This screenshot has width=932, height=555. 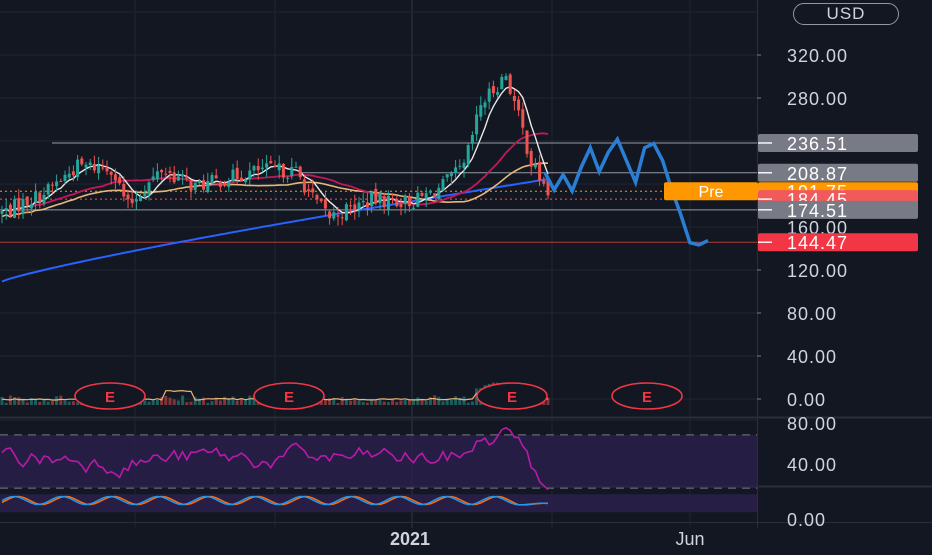 I want to click on earnings-marker-ring, so click(x=512, y=396).